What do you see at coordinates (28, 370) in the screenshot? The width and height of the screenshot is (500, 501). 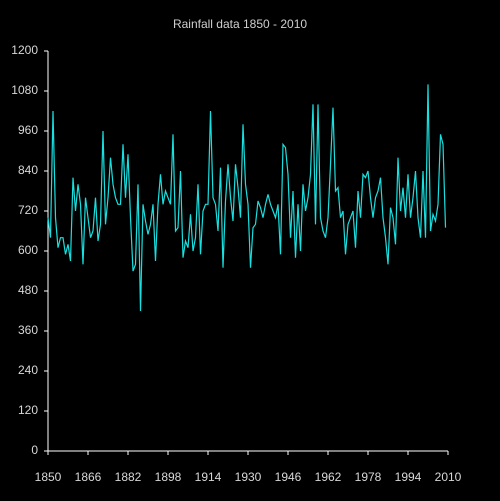 I see `y-tick-label: 240` at bounding box center [28, 370].